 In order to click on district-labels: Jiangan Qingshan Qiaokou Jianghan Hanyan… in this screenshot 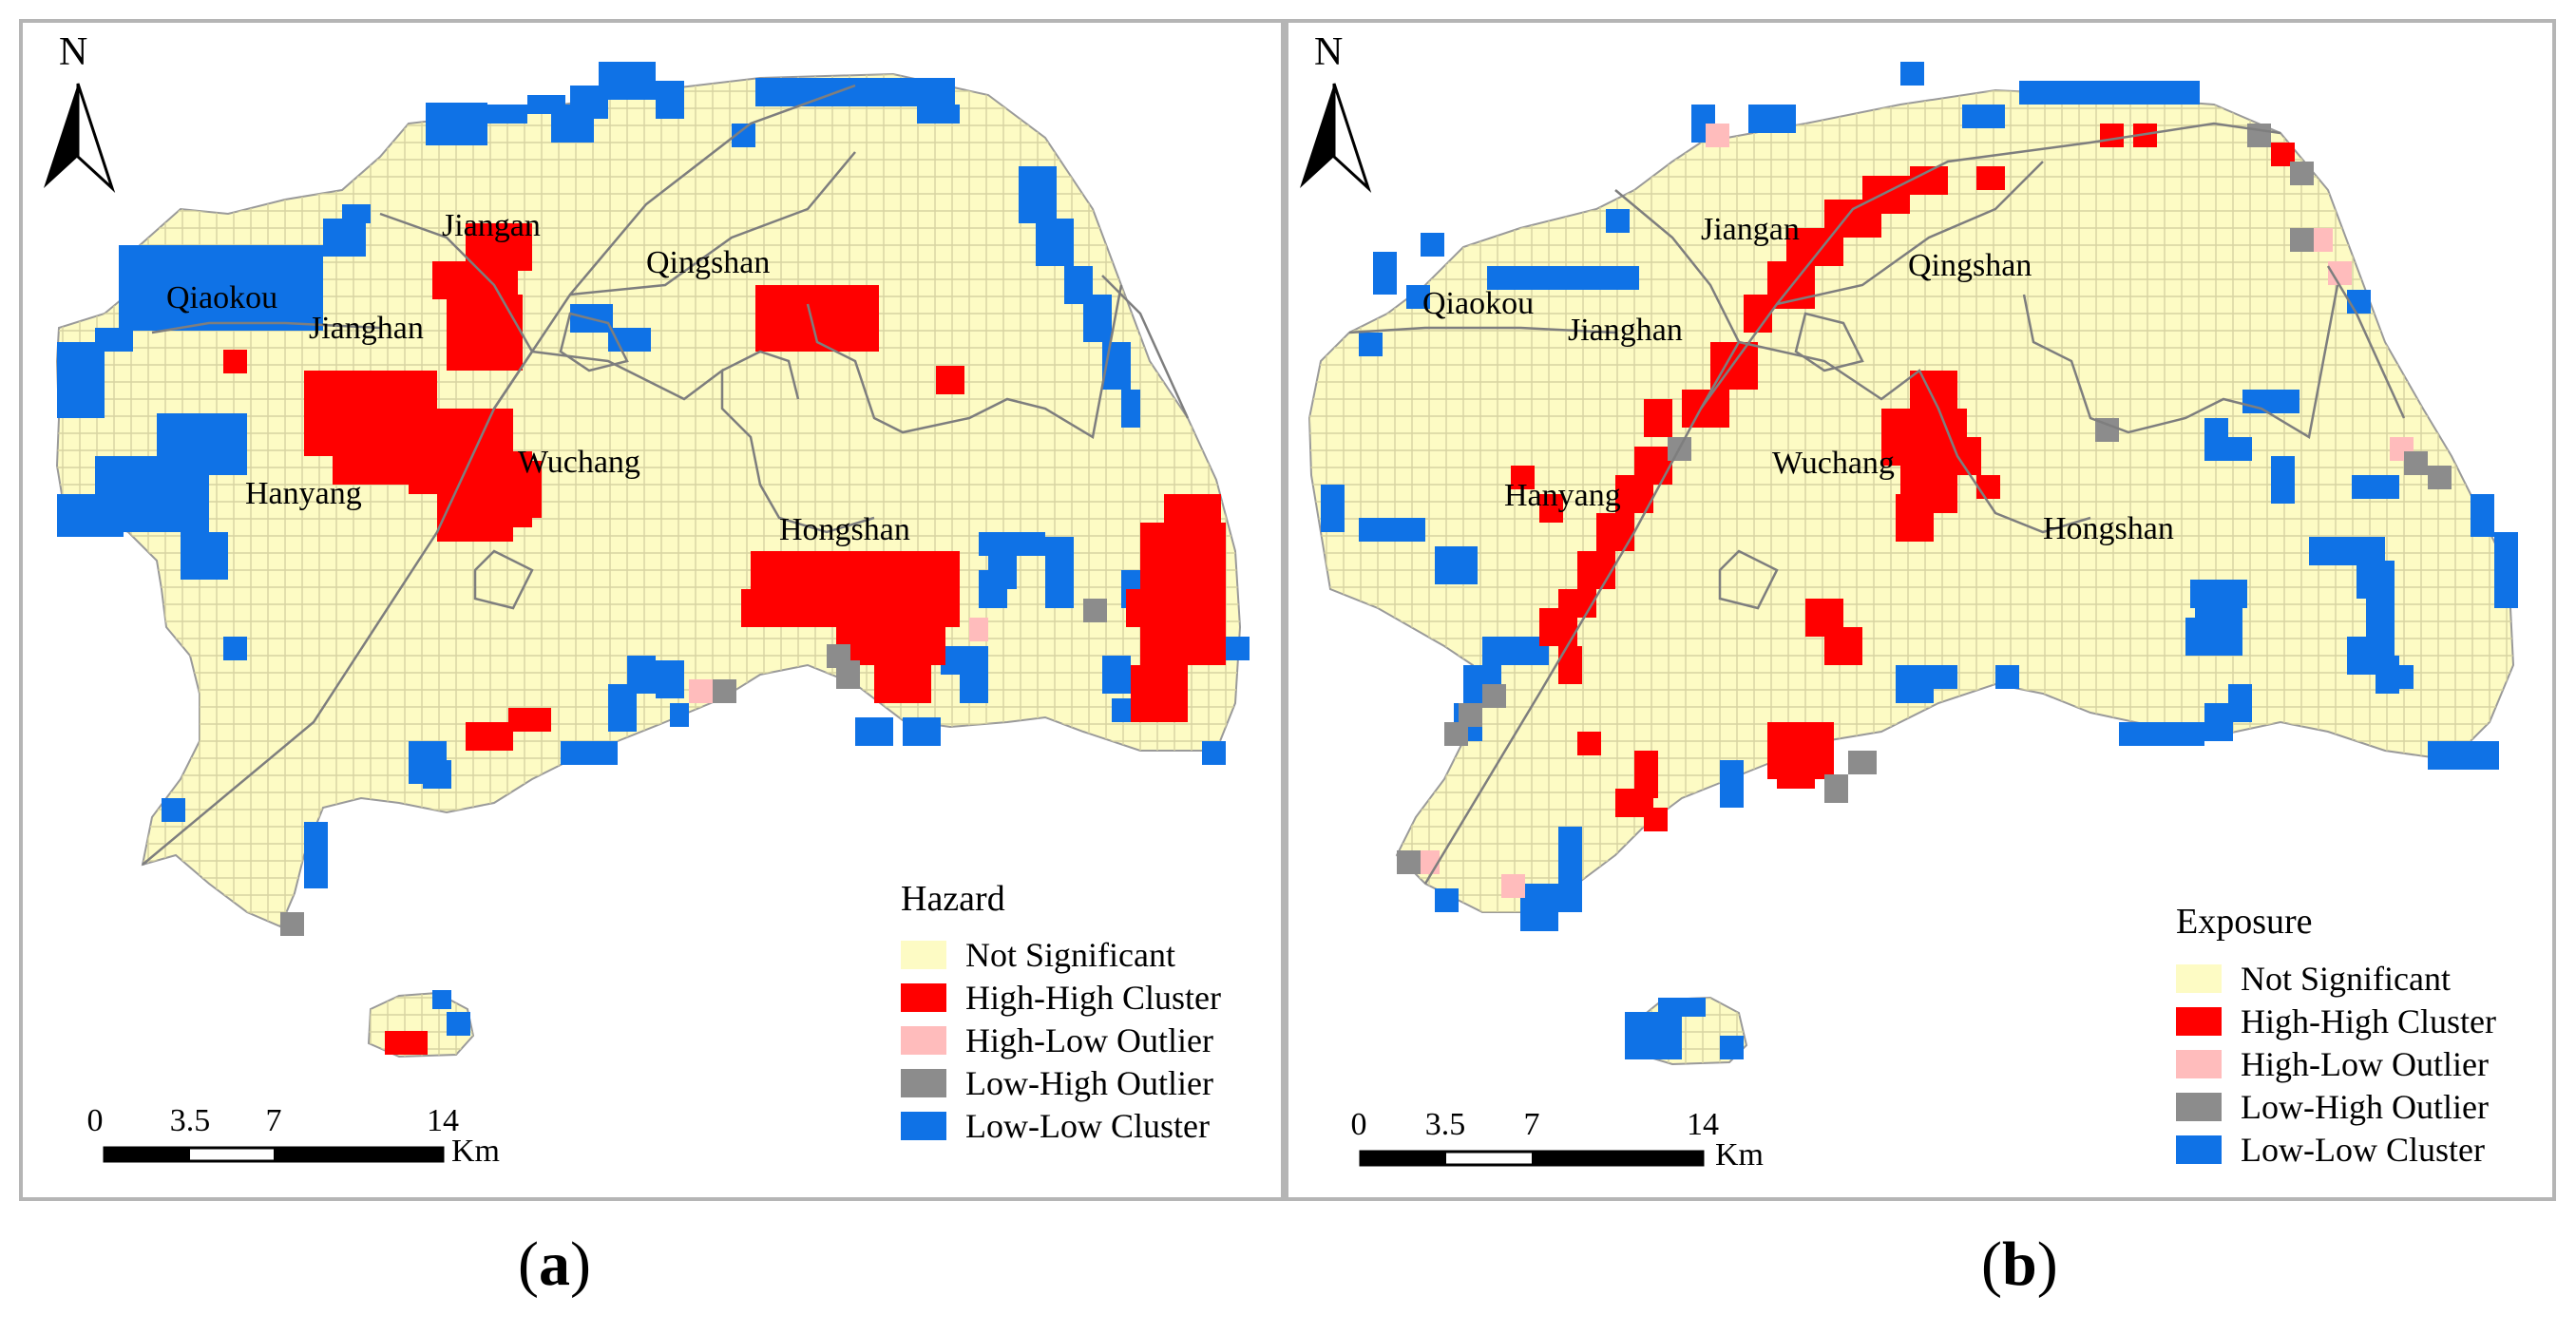, I will do `click(1798, 379)`.